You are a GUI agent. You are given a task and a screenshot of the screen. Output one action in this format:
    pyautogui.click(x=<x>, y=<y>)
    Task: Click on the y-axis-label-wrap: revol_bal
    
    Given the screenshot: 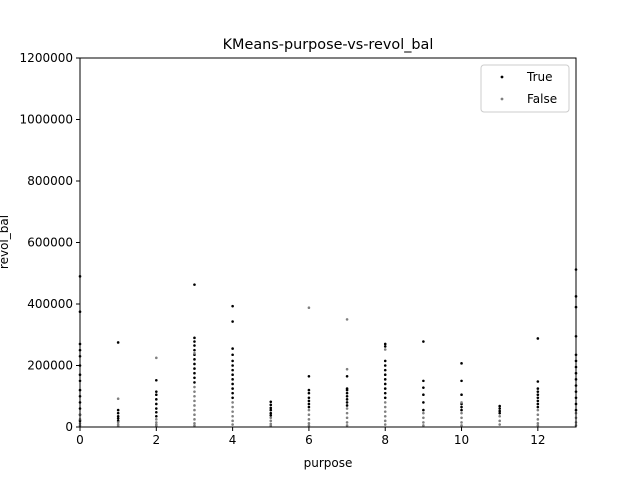 What is the action you would take?
    pyautogui.click(x=5, y=242)
    